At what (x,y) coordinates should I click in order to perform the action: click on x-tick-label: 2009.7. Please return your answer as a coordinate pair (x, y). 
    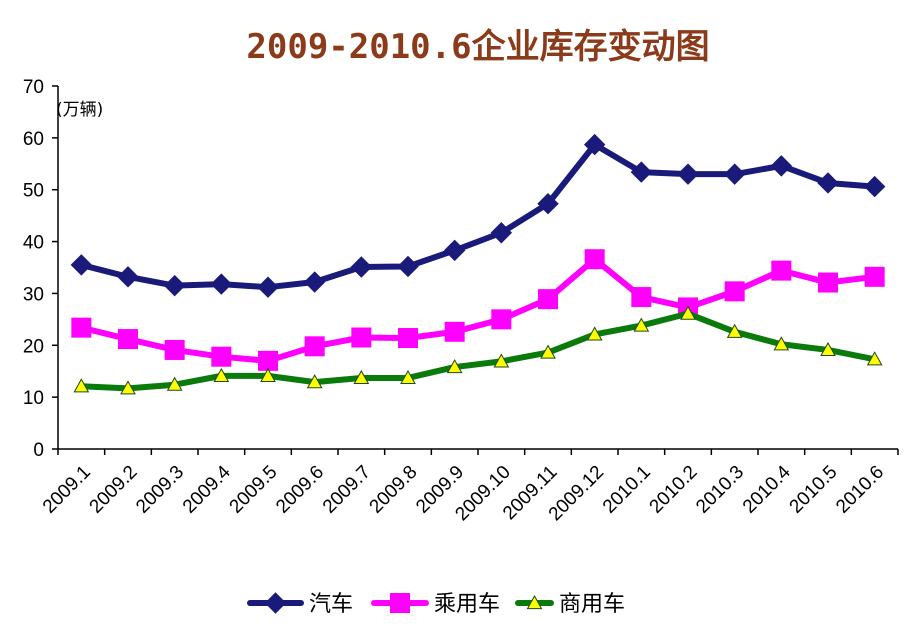
    Looking at the image, I should click on (347, 490).